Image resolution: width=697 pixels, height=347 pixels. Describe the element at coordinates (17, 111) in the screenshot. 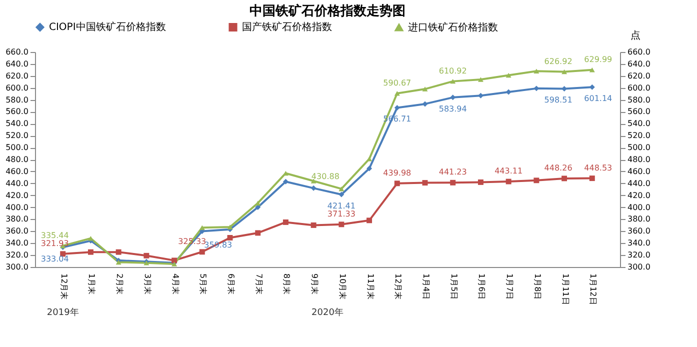

I see `y-tick-label: 560.0` at that location.